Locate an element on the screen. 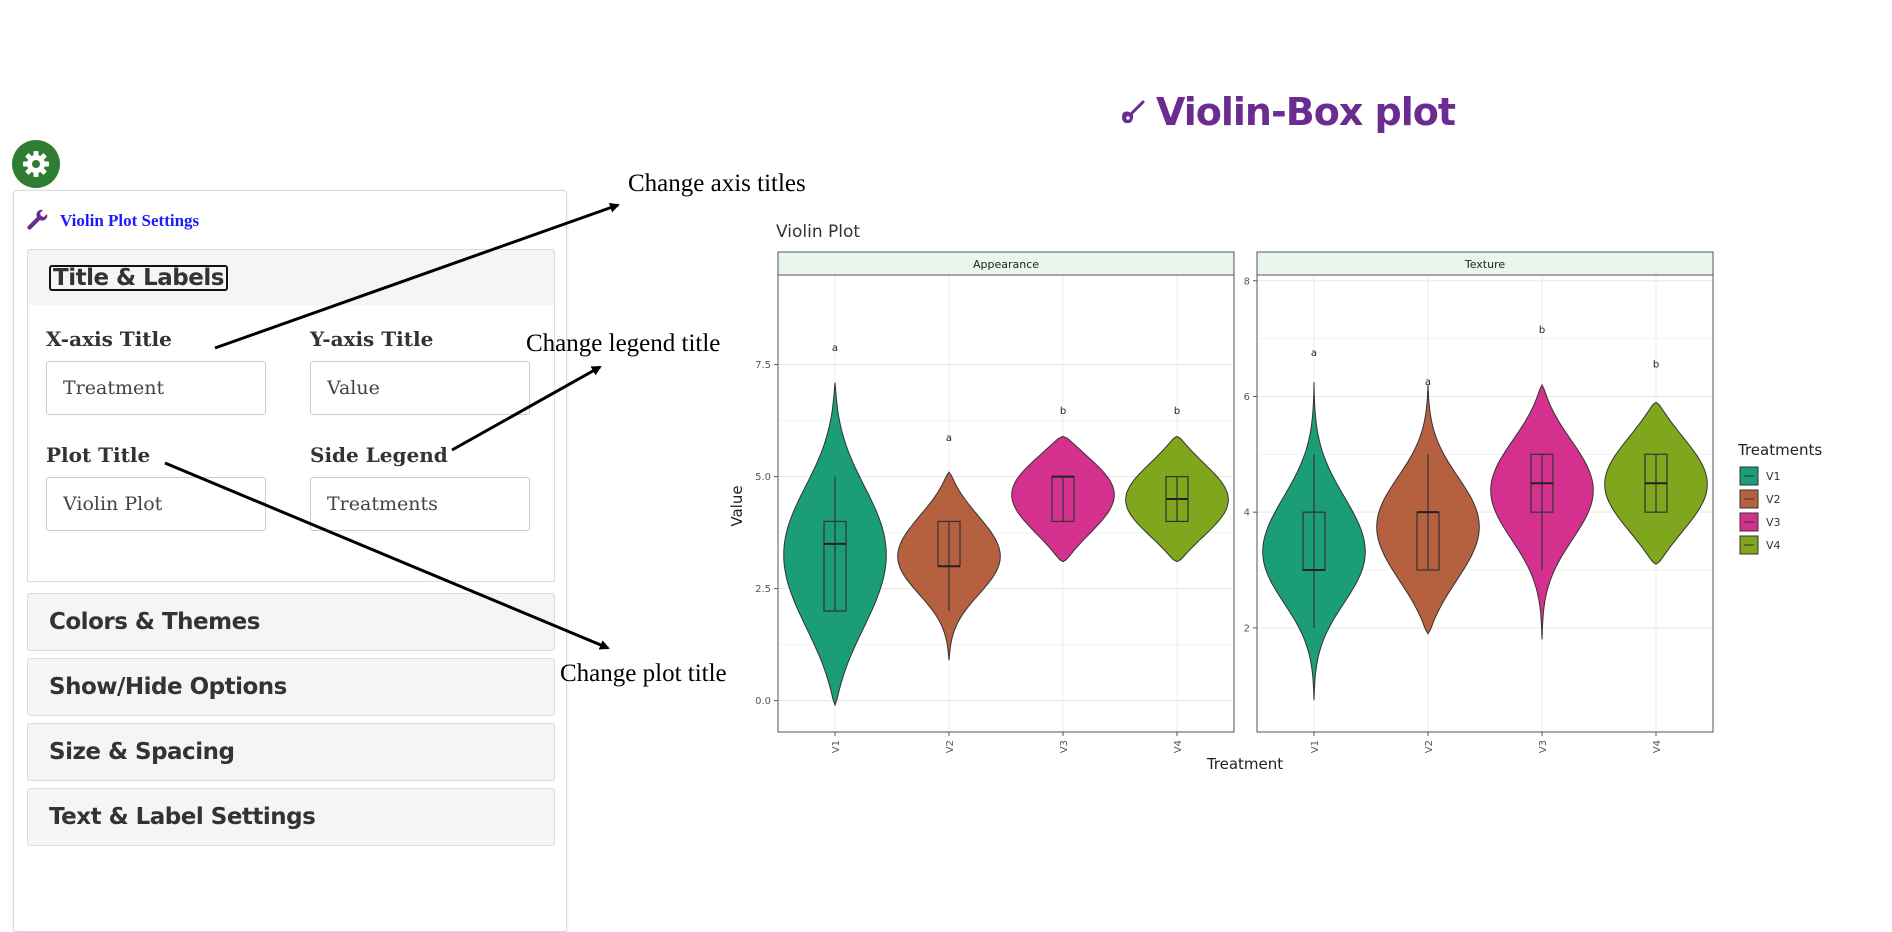 Image resolution: width=1892 pixels, height=932 pixels. side-legend-label: Side Legend is located at coordinates (379, 455).